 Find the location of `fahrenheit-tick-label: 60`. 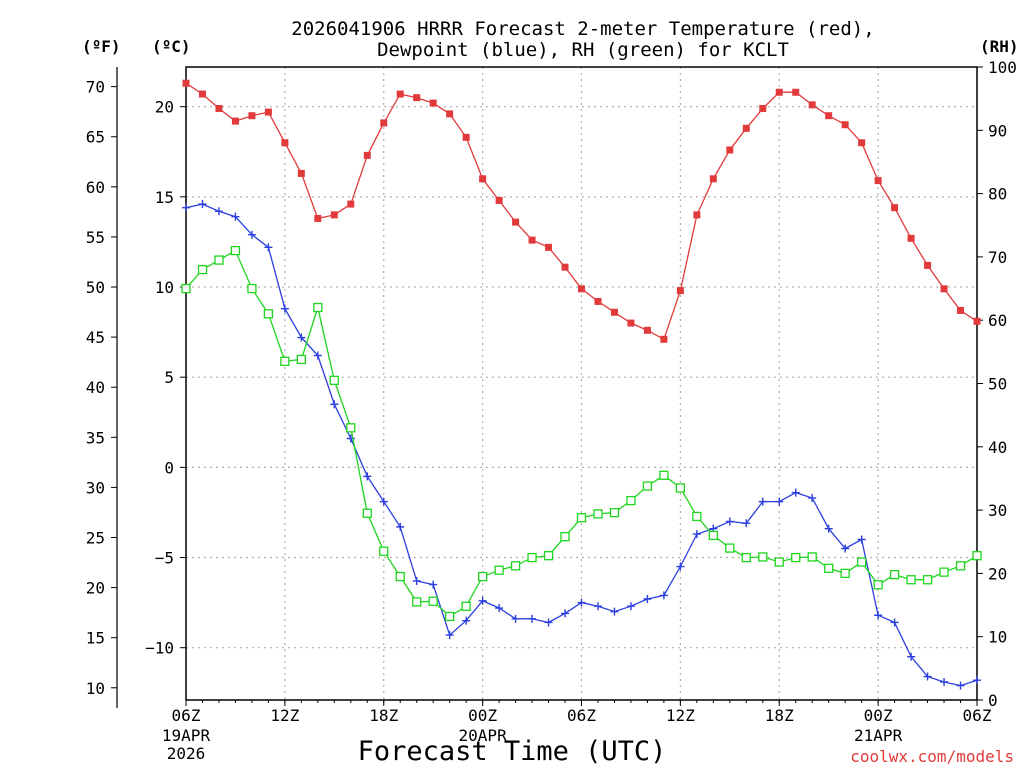

fahrenheit-tick-label: 60 is located at coordinates (95, 187).